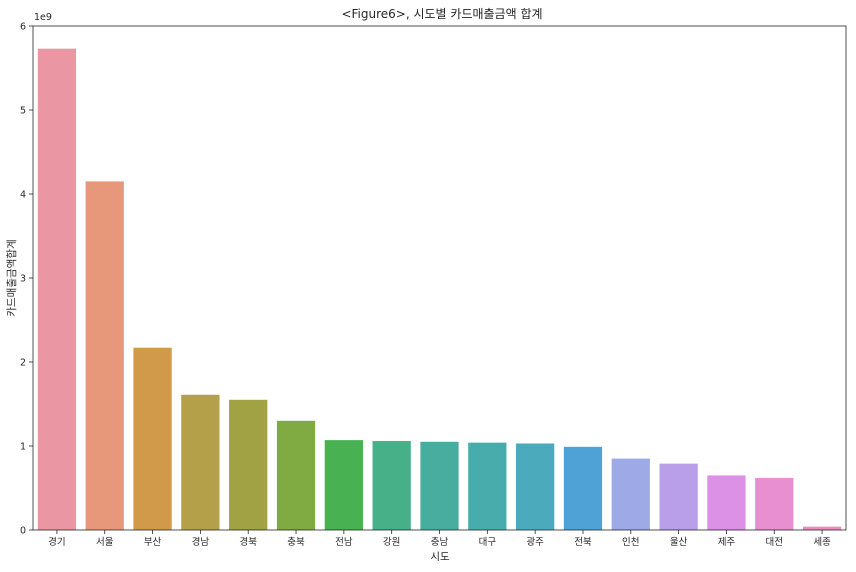 This screenshot has width=856, height=572. What do you see at coordinates (200, 462) in the screenshot?
I see `bar-경남` at bounding box center [200, 462].